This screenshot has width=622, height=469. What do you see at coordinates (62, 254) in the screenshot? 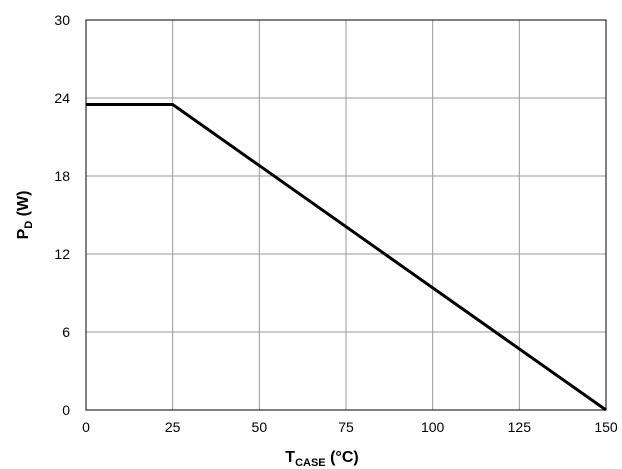
I see `y-tick-label: 12` at bounding box center [62, 254].